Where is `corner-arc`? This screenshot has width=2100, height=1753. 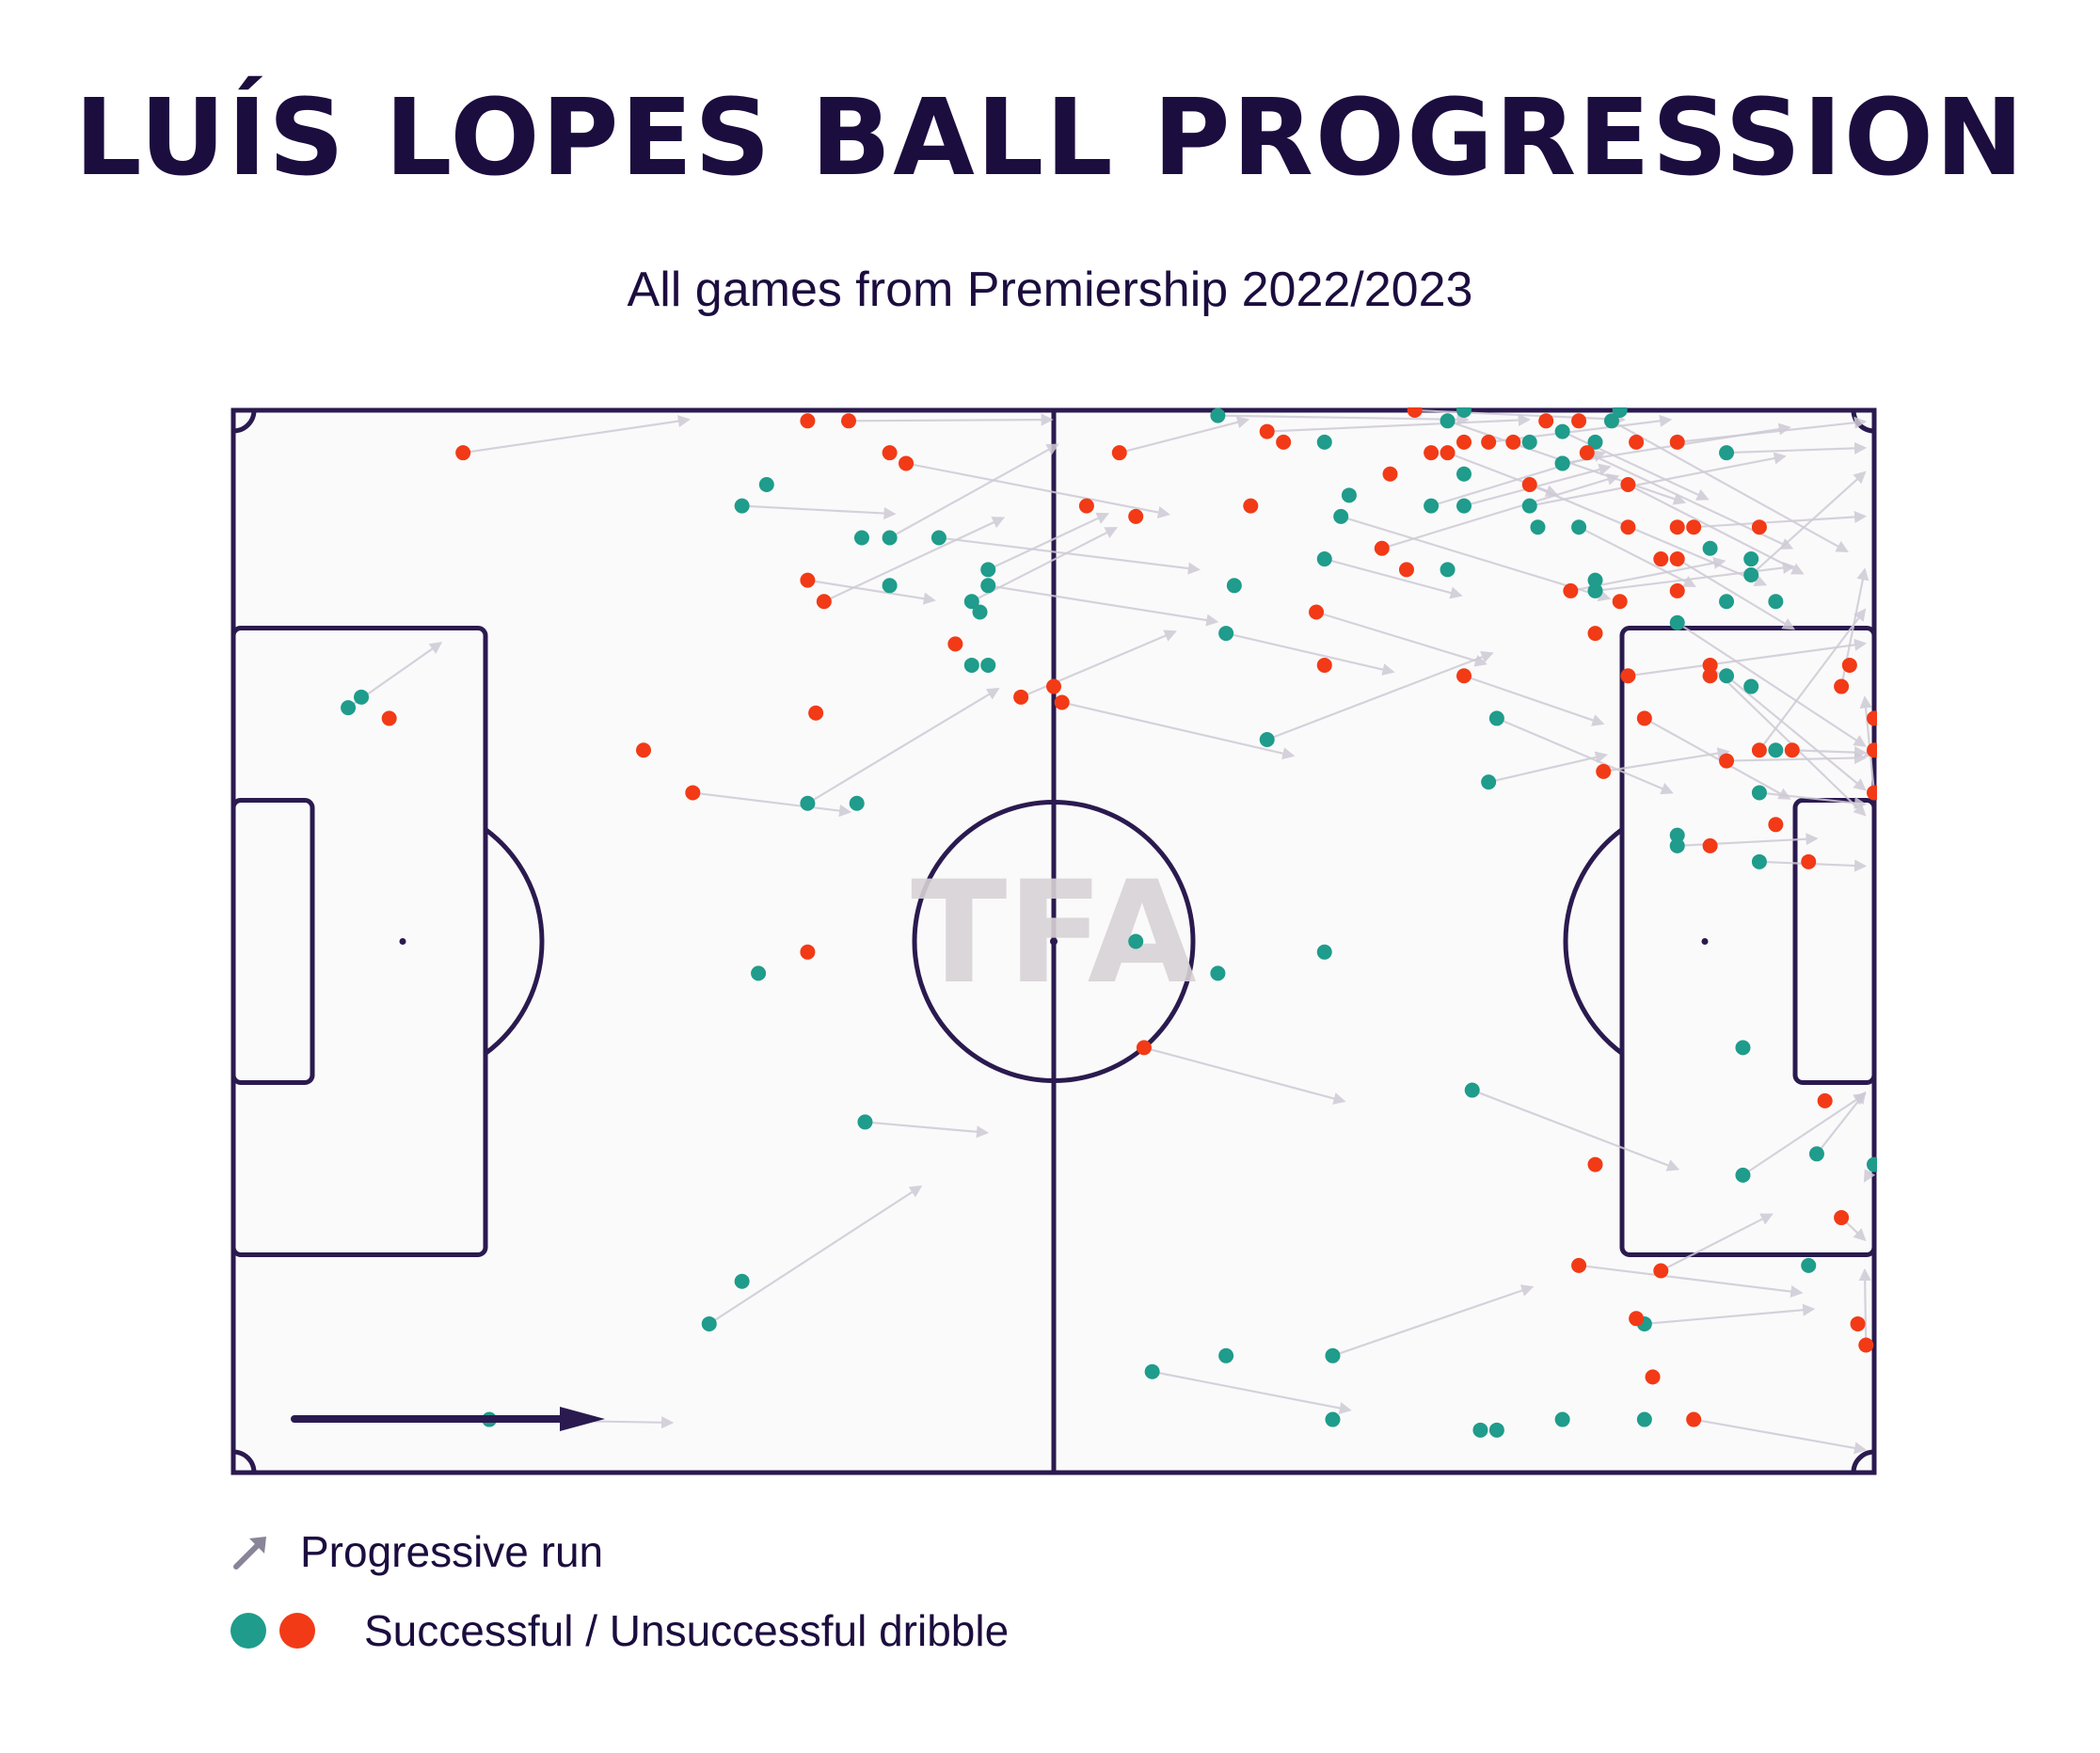 corner-arc is located at coordinates (245, 421).